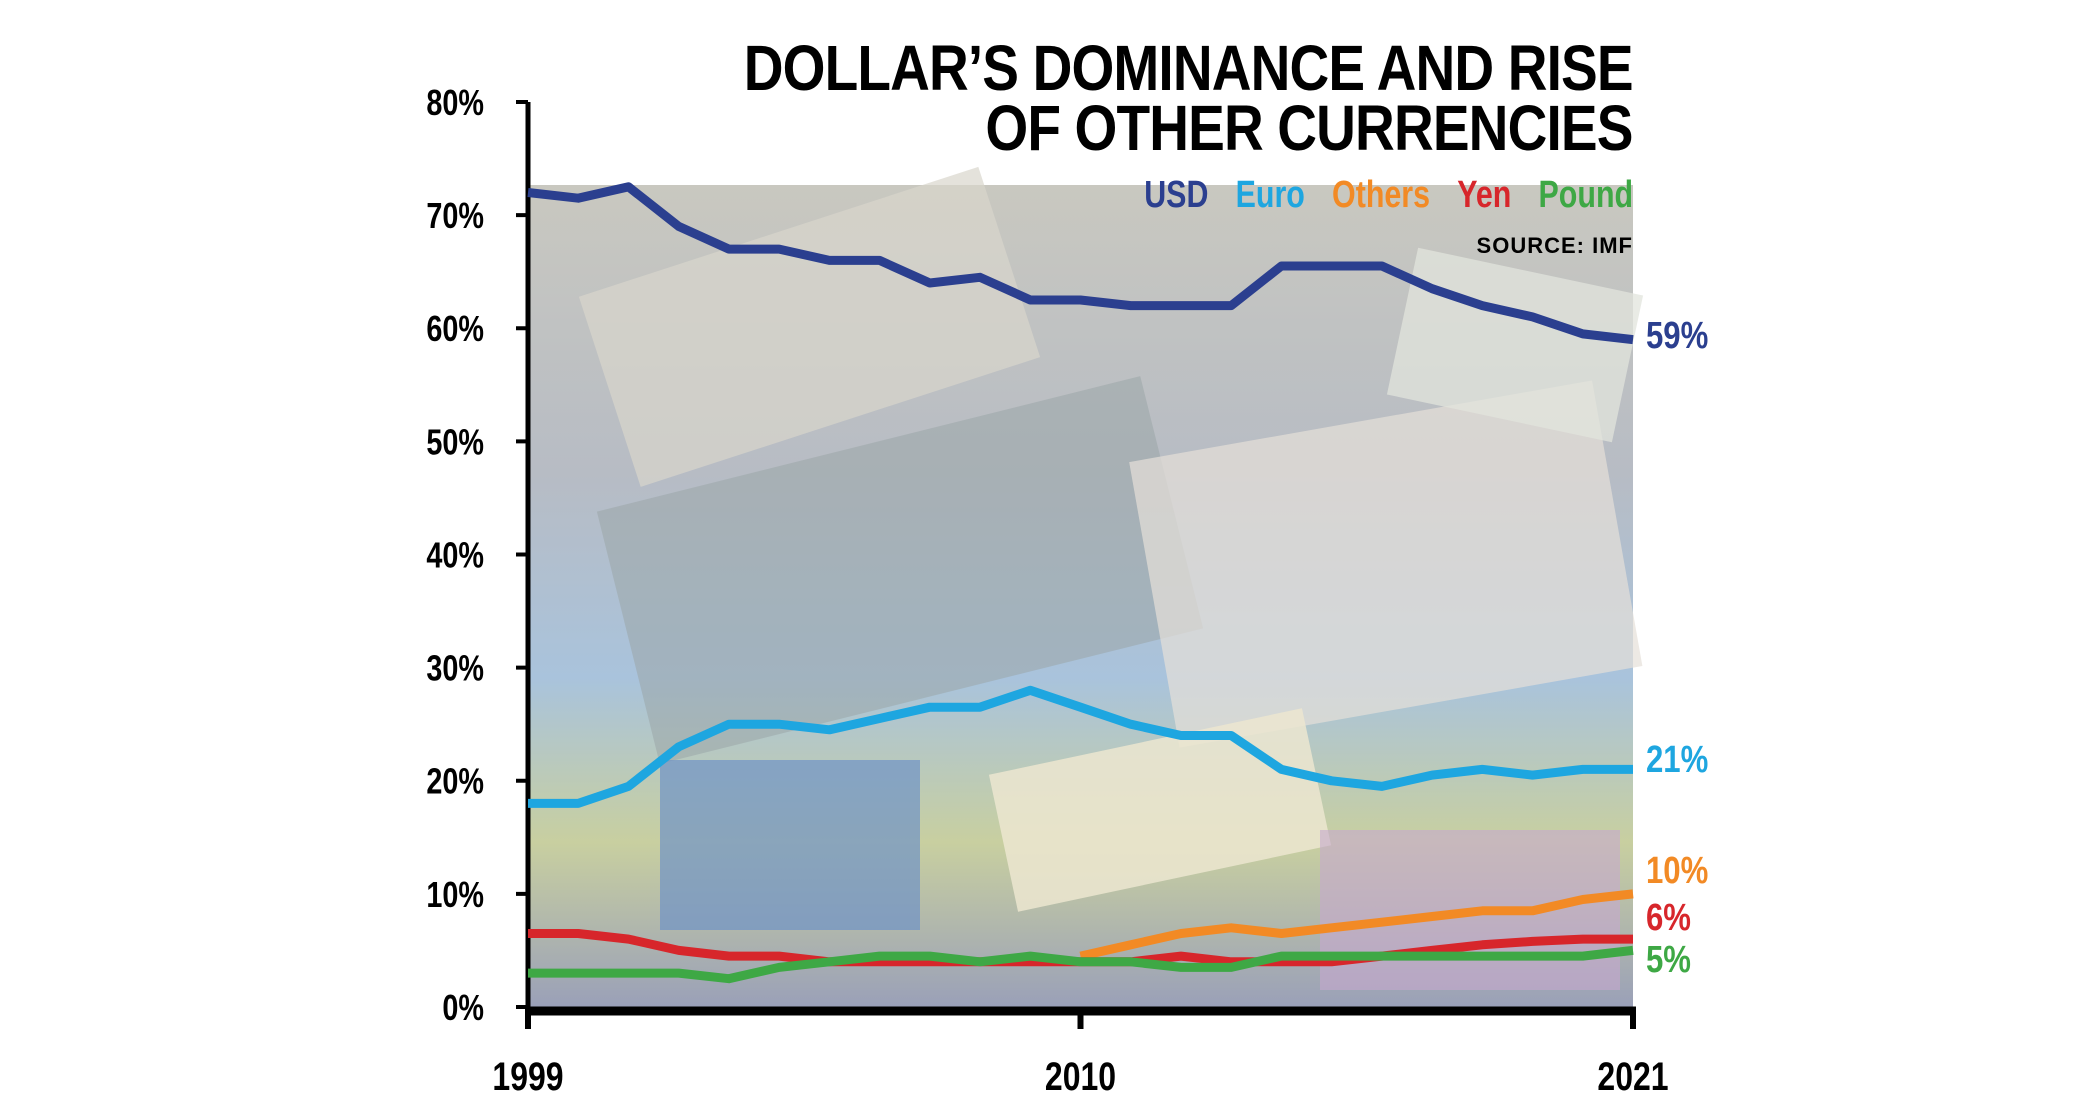  I want to click on series-line-usd, so click(1080, 263).